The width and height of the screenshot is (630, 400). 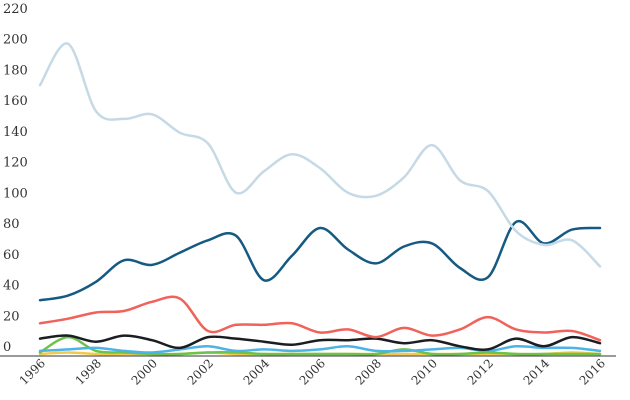 I want to click on y-tick-label: 80, so click(x=11, y=224).